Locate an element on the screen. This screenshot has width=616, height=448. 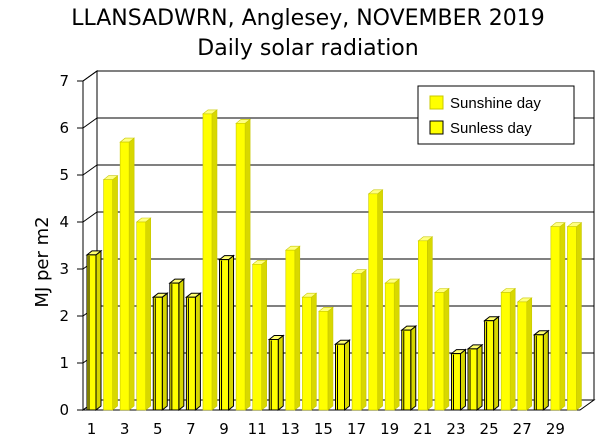
x-tick-label: 15 is located at coordinates (323, 429).